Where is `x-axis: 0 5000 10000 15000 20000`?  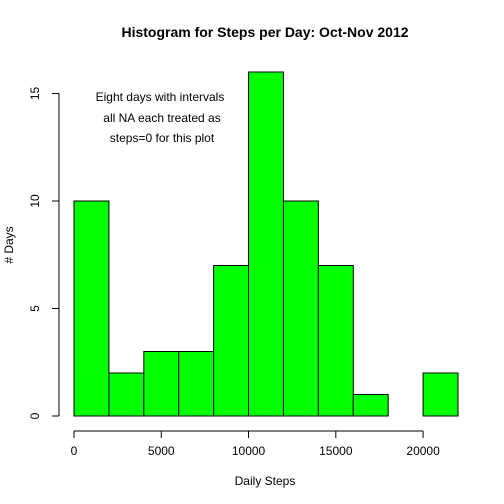 x-axis: 0 5000 10000 15000 20000 is located at coordinates (255, 444).